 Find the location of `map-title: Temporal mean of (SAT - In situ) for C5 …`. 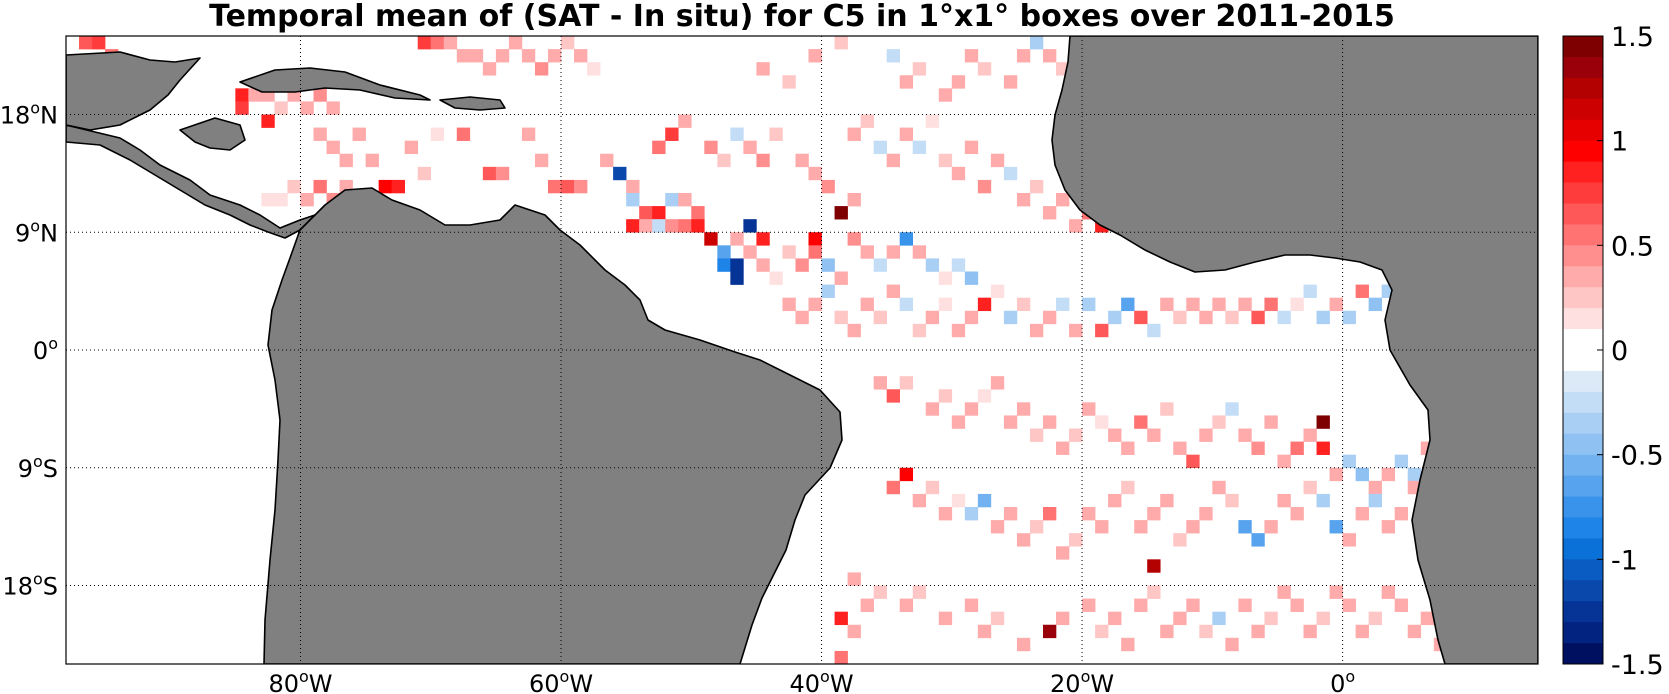

map-title: Temporal mean of (SAT - In situ) for C5 … is located at coordinates (802, 17).